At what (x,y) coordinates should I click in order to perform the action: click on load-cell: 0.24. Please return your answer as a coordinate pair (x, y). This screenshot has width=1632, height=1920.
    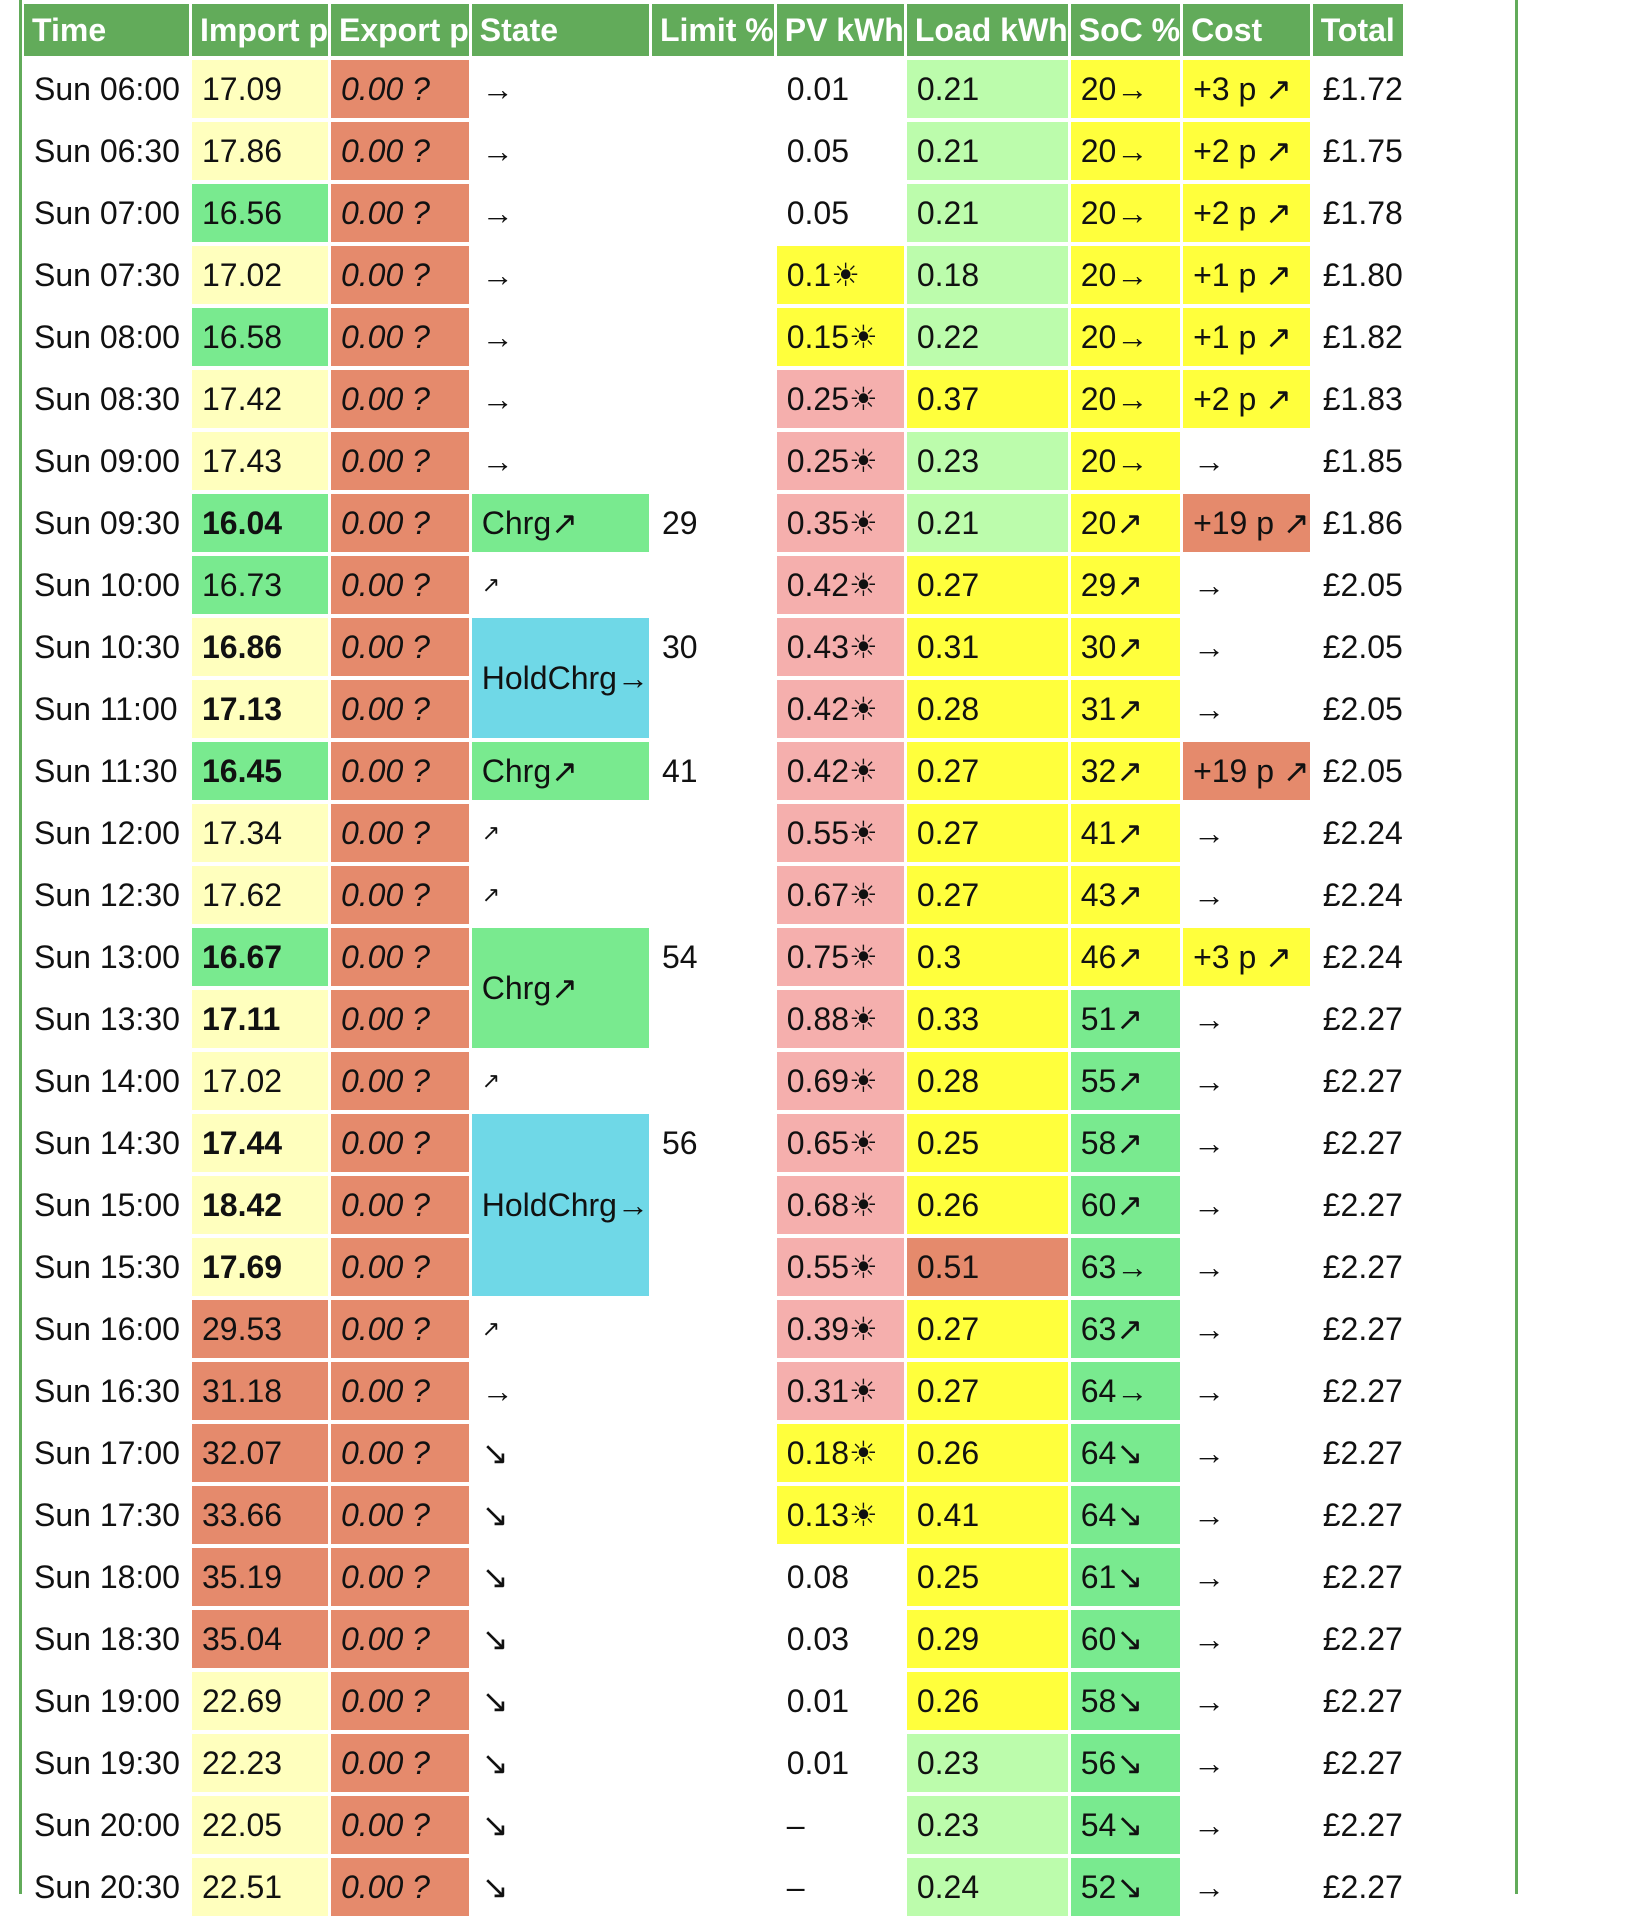
    Looking at the image, I should click on (987, 1887).